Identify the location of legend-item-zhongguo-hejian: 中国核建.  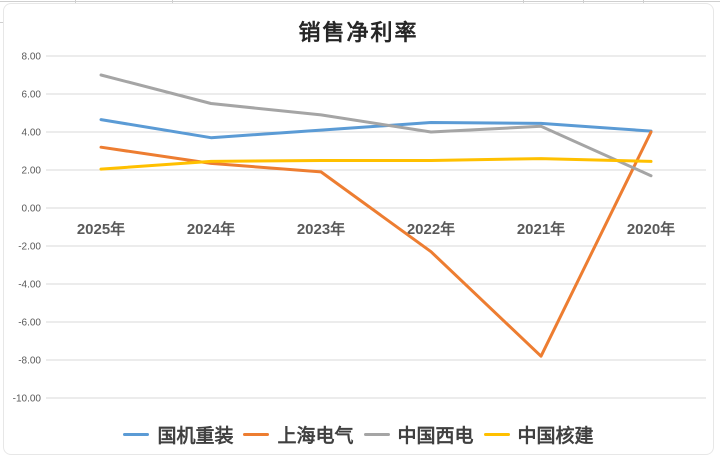
(538, 434).